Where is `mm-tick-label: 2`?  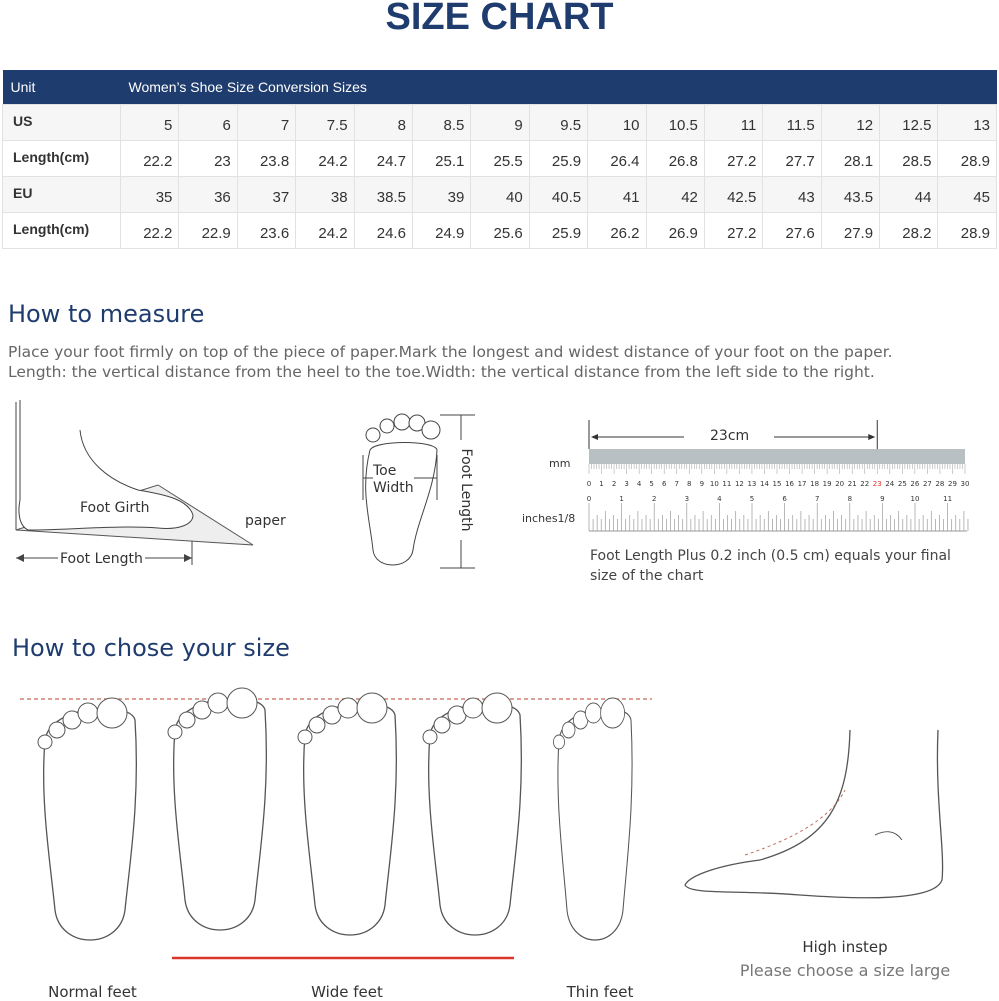 mm-tick-label: 2 is located at coordinates (614, 484).